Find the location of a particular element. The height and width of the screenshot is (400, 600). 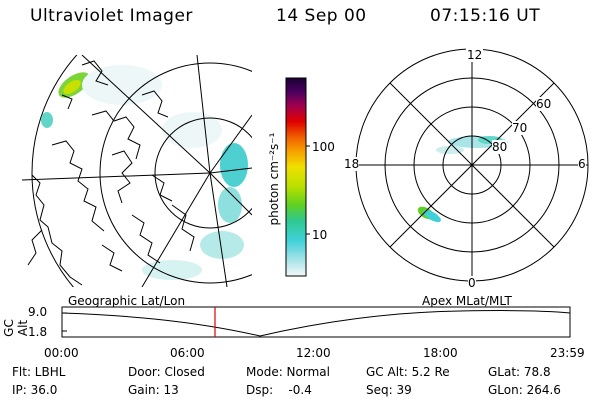

colorbar-gradient is located at coordinates (296, 177).